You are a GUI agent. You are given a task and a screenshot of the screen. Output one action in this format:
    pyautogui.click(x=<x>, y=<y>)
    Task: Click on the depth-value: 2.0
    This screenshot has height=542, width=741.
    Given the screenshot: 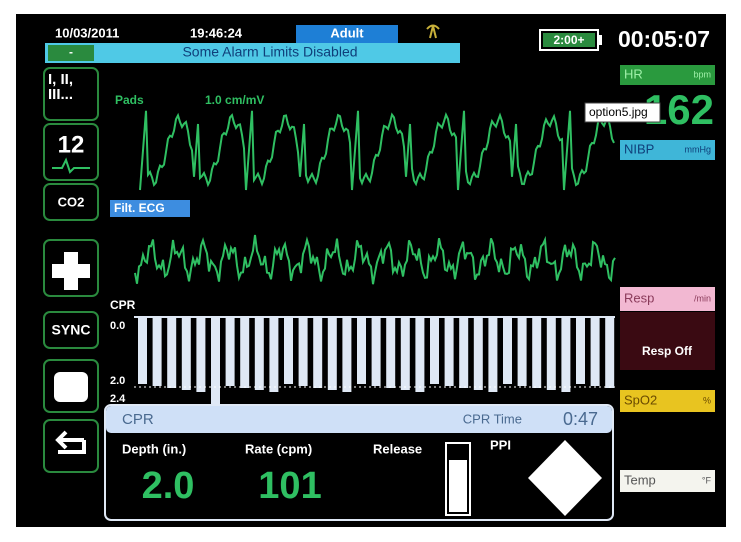 What is the action you would take?
    pyautogui.click(x=168, y=486)
    